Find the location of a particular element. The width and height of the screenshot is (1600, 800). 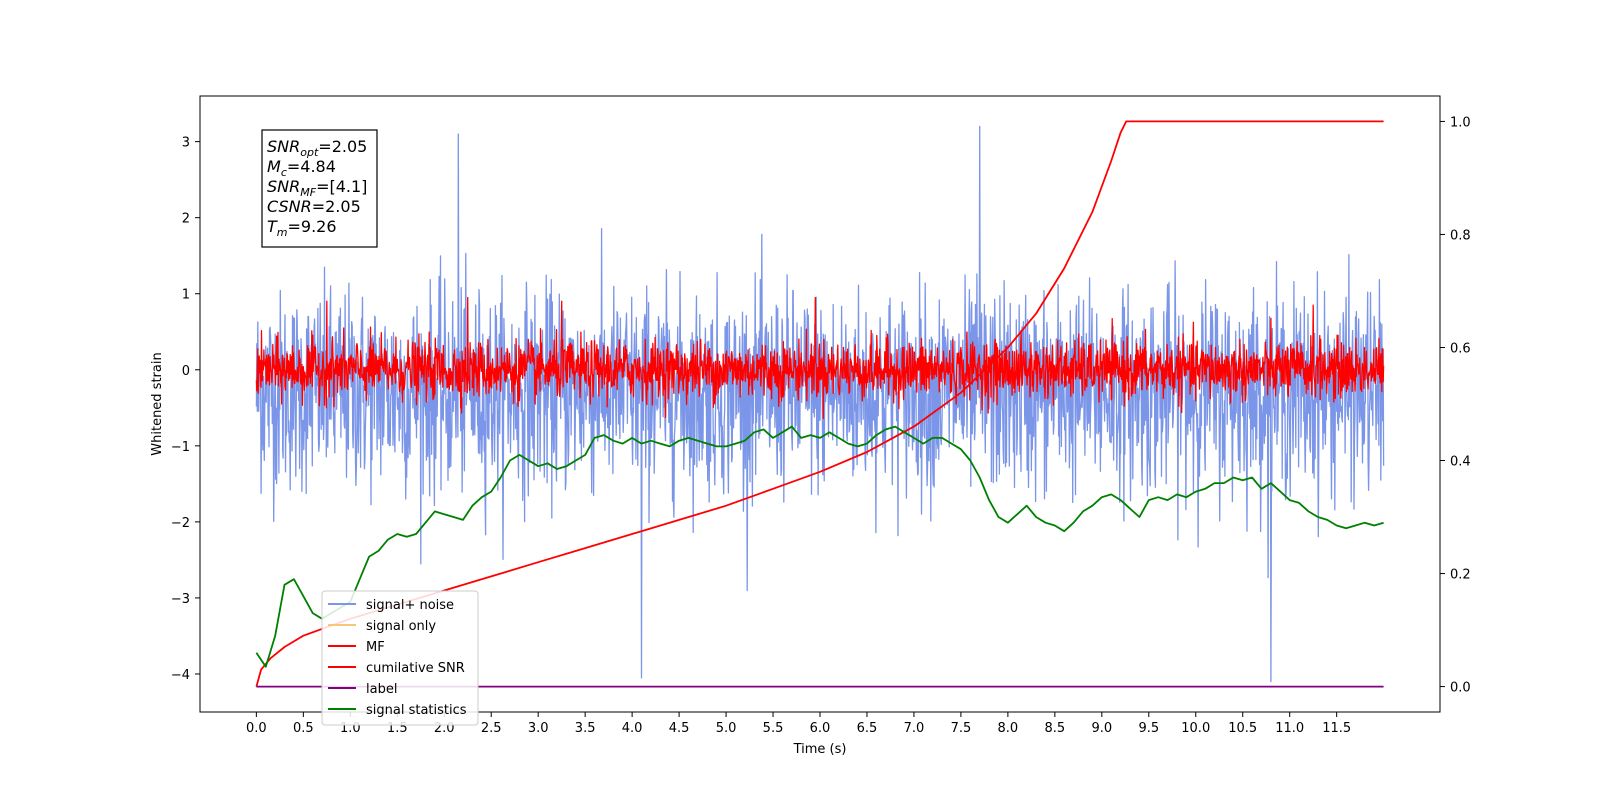

annotation-line: Mc=4.84 is located at coordinates (301, 168).